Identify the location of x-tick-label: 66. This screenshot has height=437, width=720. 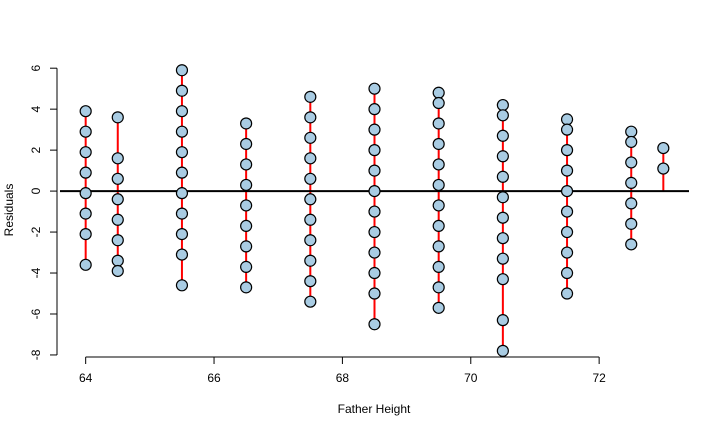
(214, 378).